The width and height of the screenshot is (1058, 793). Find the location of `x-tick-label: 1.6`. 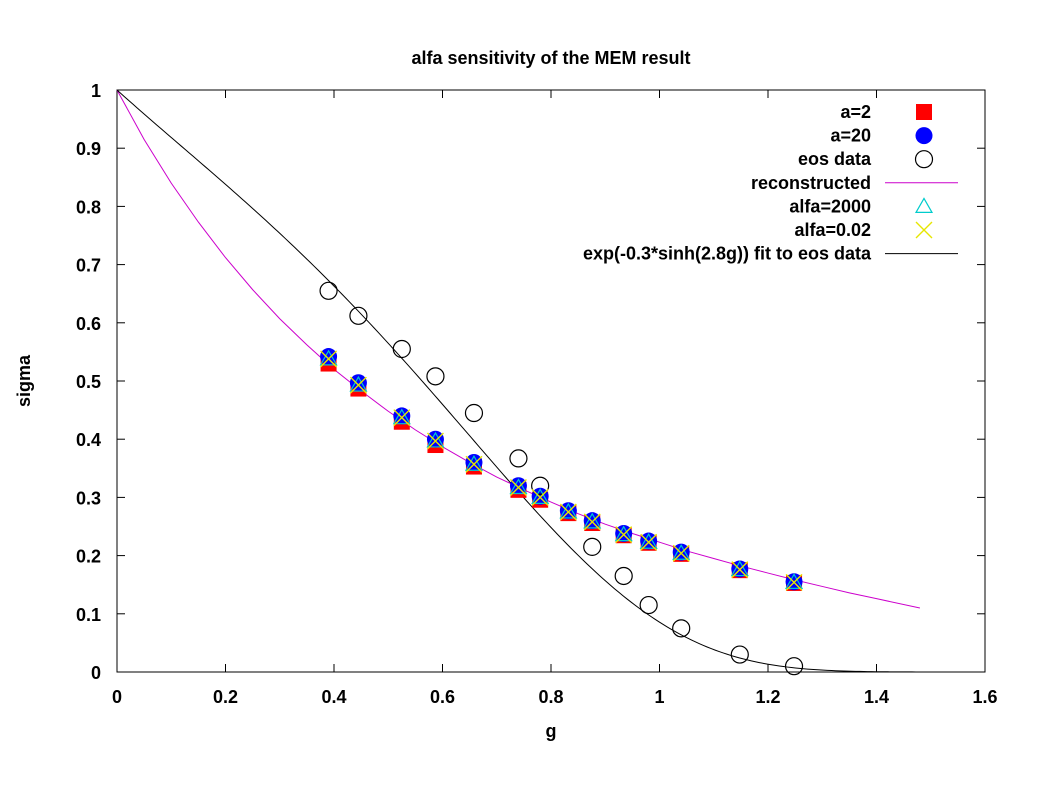

x-tick-label: 1.6 is located at coordinates (984, 697).